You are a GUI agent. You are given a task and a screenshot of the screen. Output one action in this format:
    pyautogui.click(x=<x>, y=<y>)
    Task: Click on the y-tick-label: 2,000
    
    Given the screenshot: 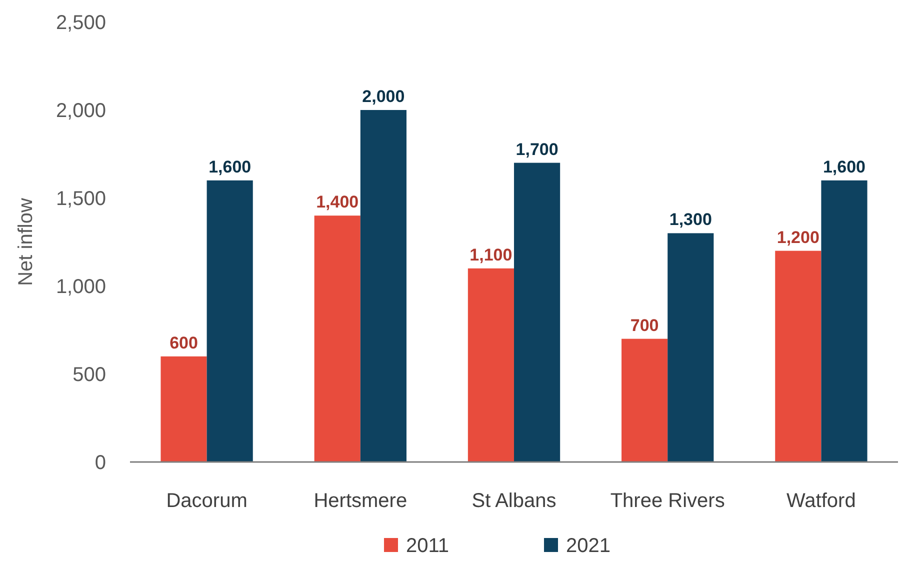 What is the action you would take?
    pyautogui.click(x=81, y=111)
    